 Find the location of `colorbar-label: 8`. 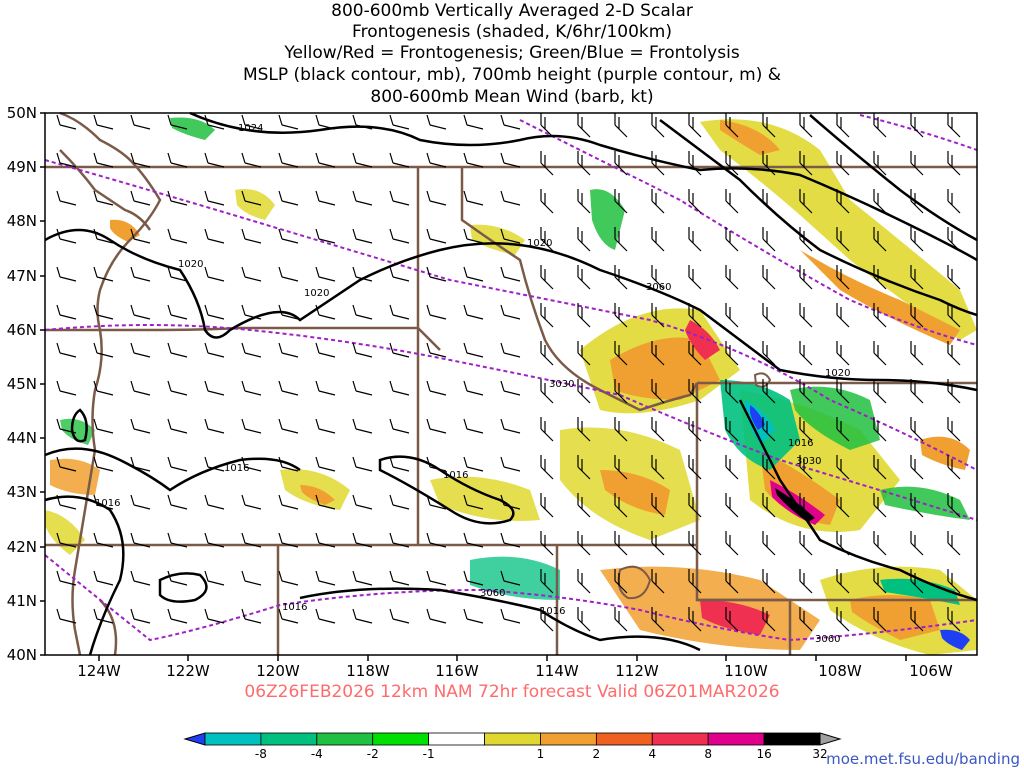

colorbar-label: 8 is located at coordinates (708, 754).